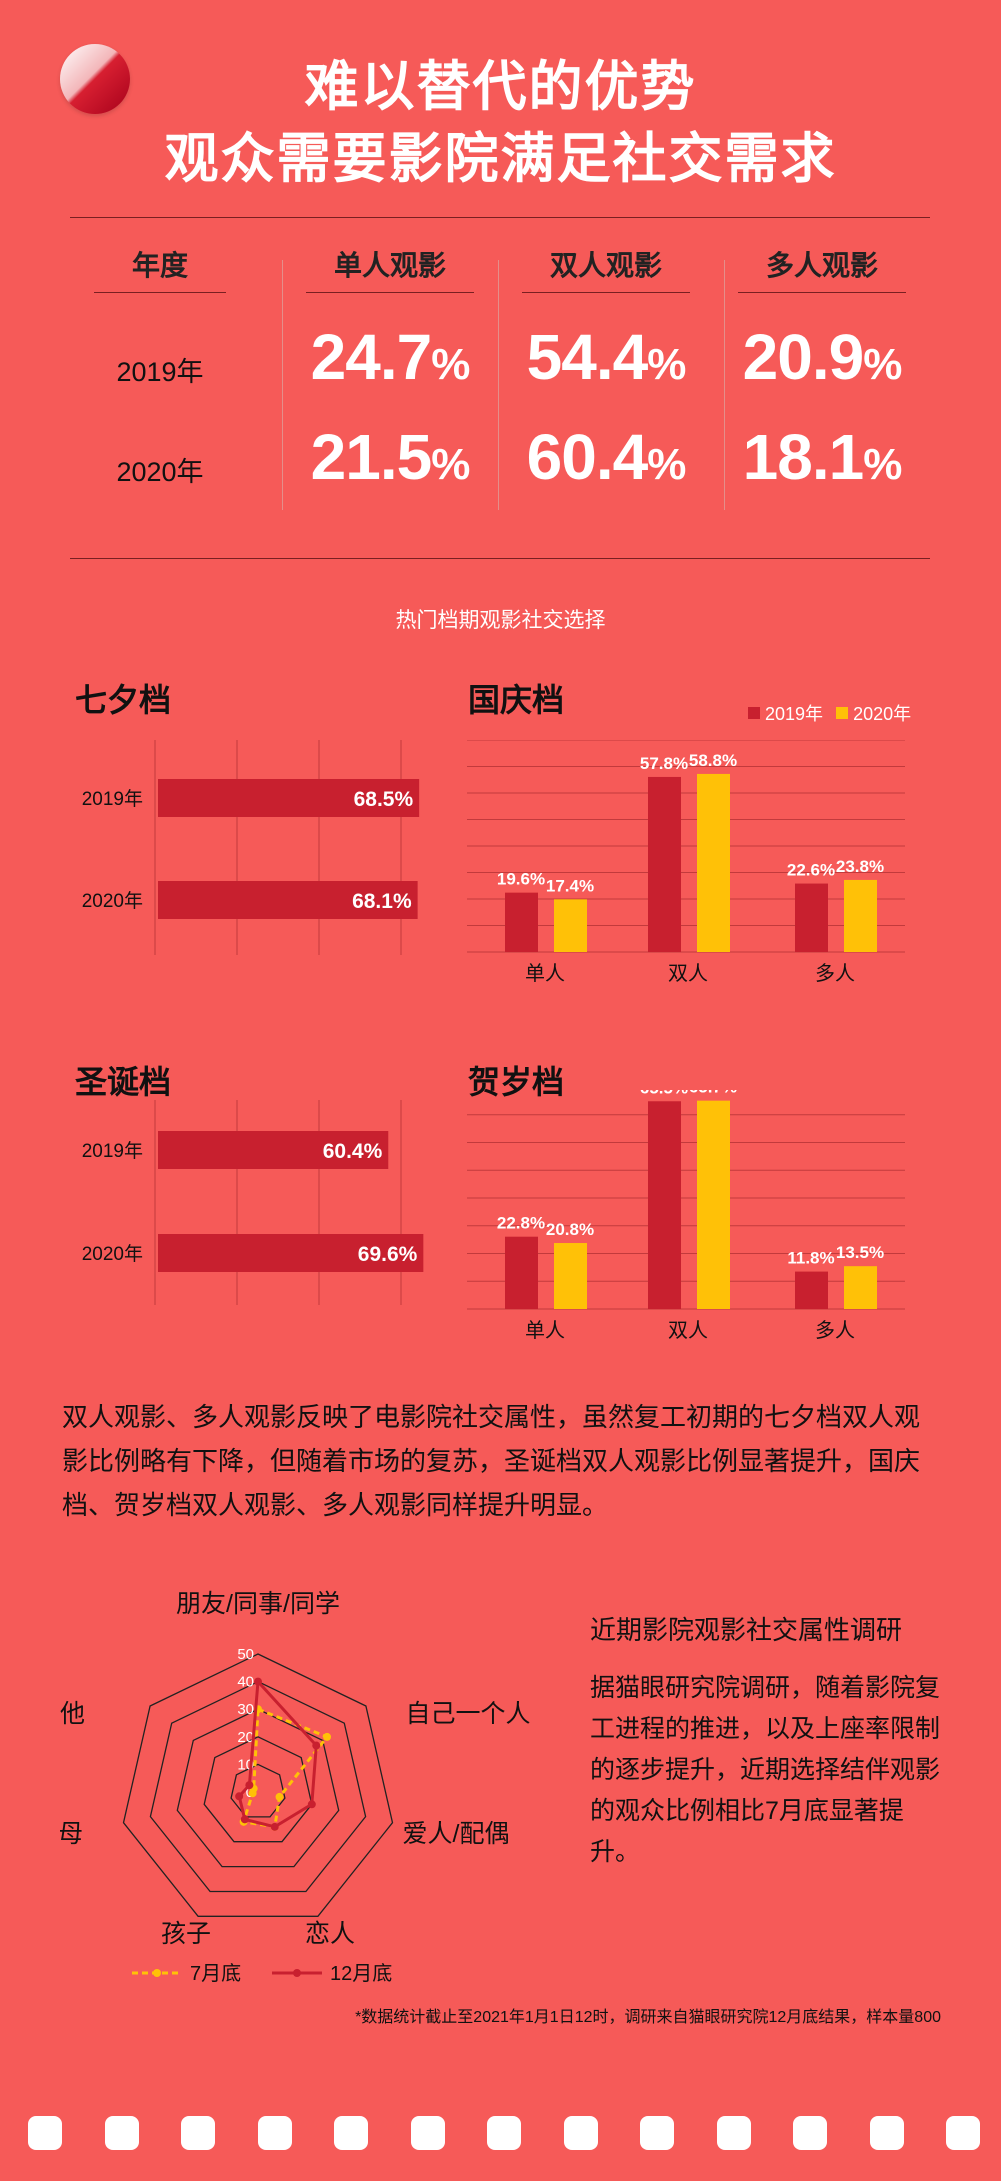 The image size is (1001, 2181). I want to click on chart-hesui: 22.8%20.8% 单人 65.5%65.7% 双人 11.8%13.5% 多人, so click(686, 1216).